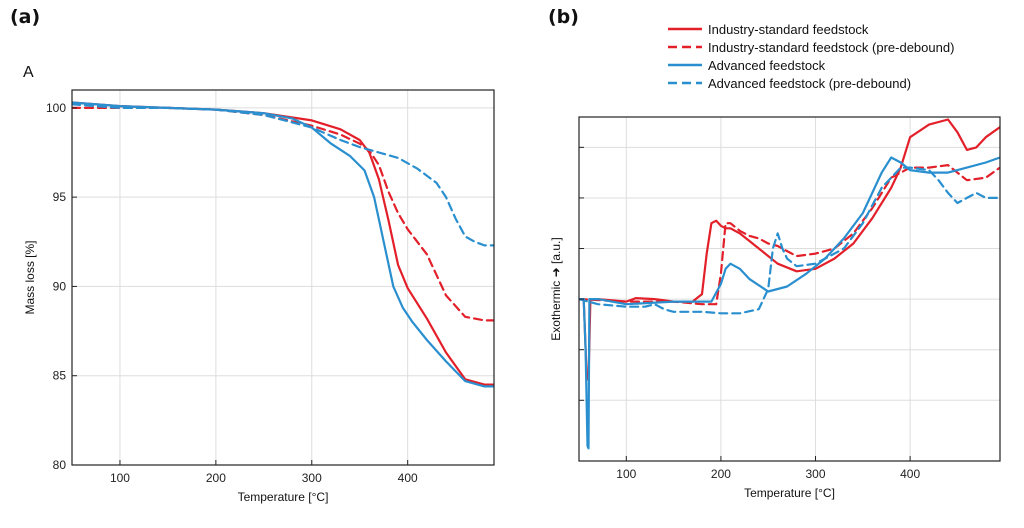 The image size is (1024, 528). I want to click on y-tick-label: 100, so click(56, 108).